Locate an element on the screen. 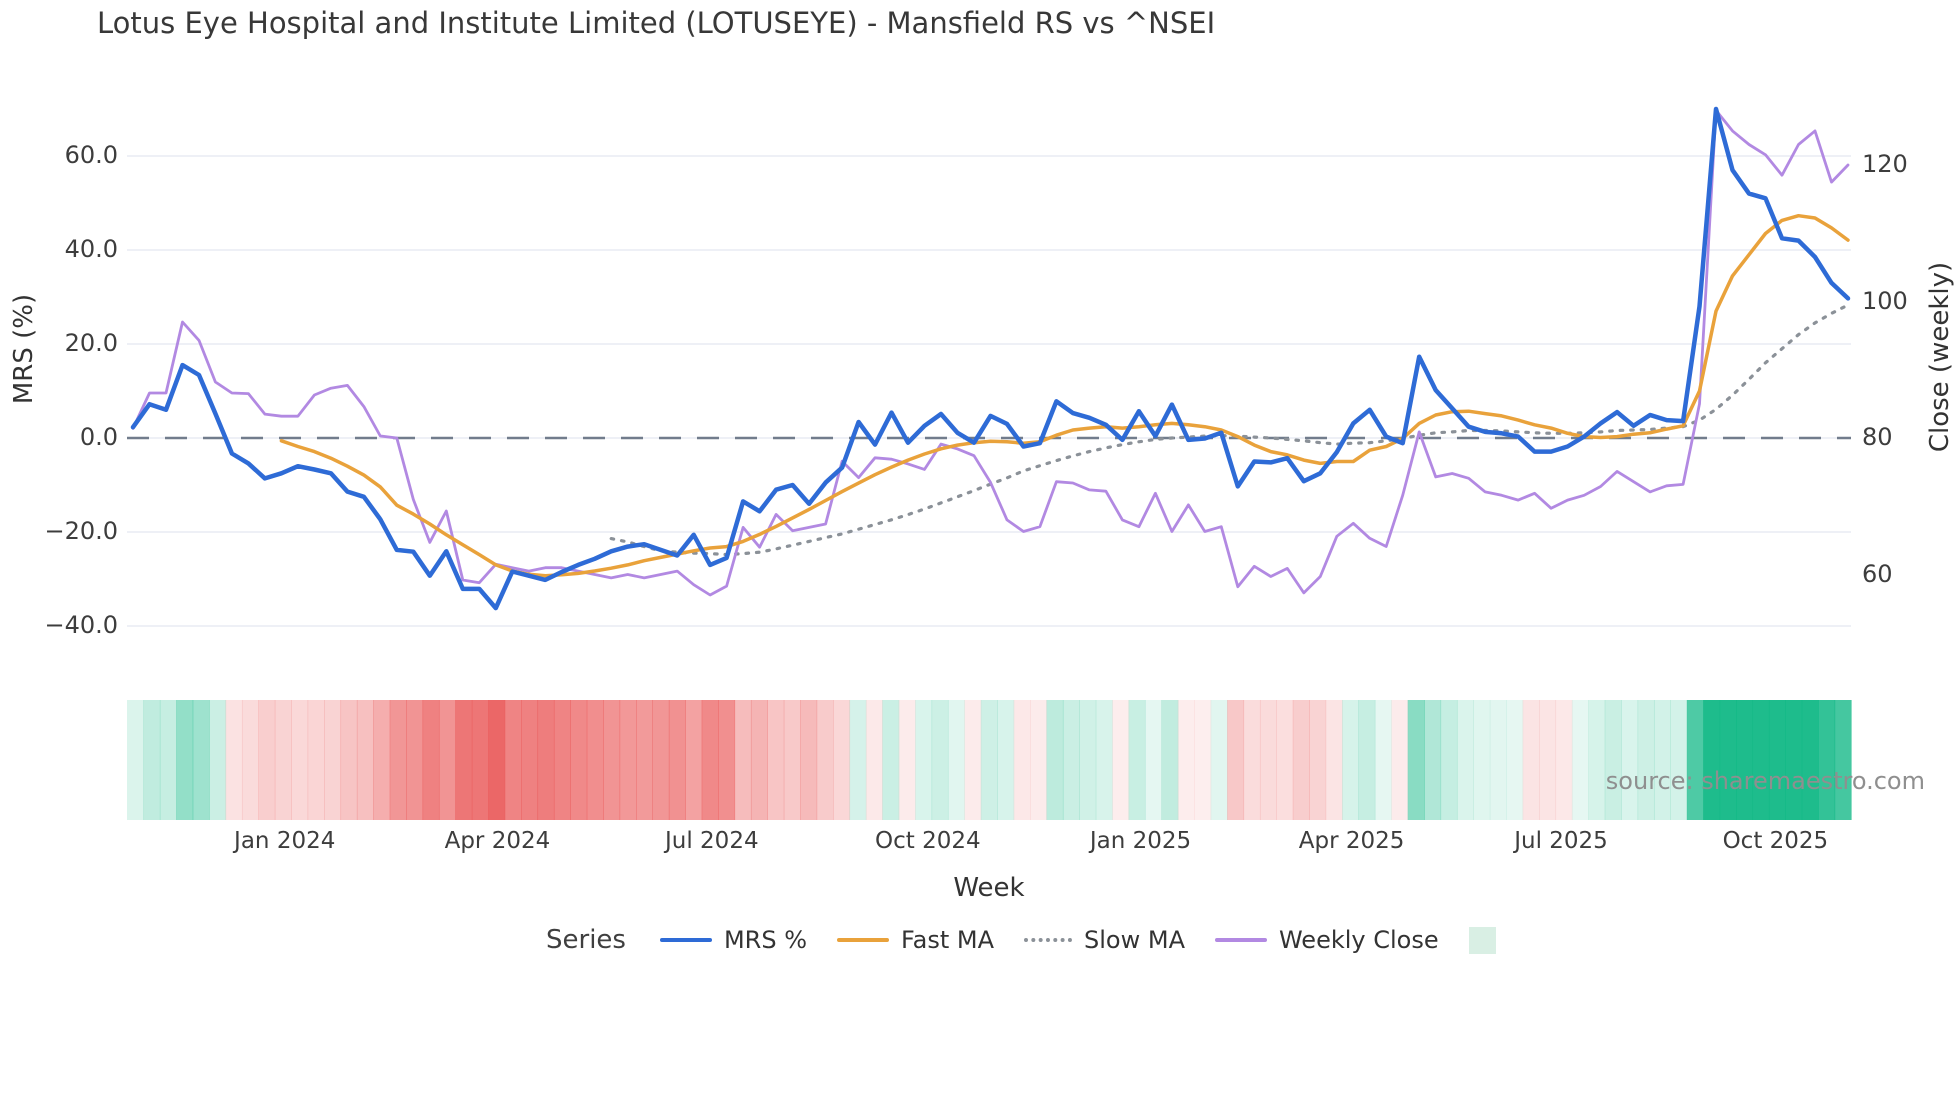 This screenshot has width=1960, height=1102. series-slow-ma is located at coordinates (1229, 430).